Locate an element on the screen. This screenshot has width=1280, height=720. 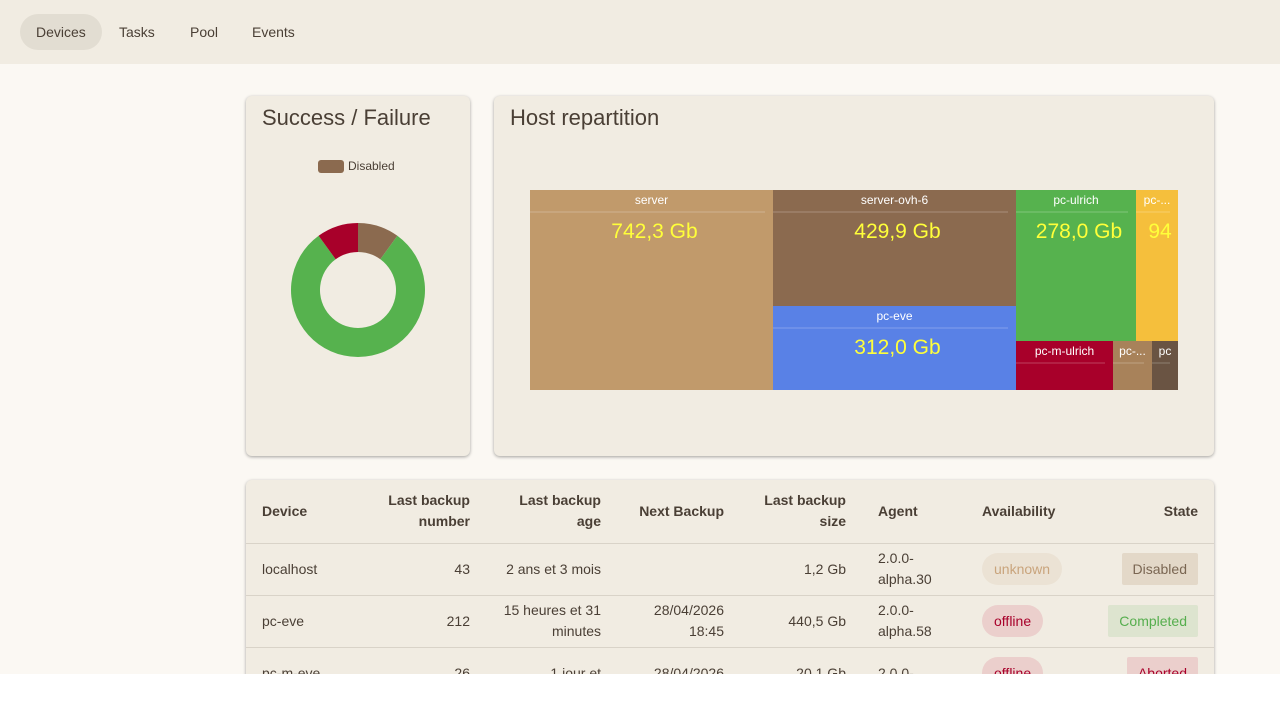
success-failure-card: Success / Failure Disabled is located at coordinates (358, 276).